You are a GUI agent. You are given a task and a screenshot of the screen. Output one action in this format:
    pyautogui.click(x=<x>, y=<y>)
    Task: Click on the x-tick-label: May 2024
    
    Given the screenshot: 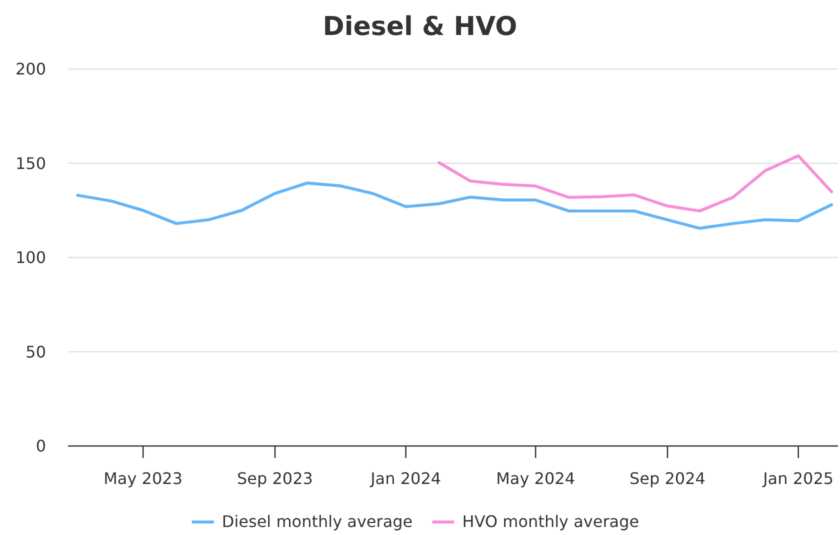 What is the action you would take?
    pyautogui.click(x=536, y=478)
    